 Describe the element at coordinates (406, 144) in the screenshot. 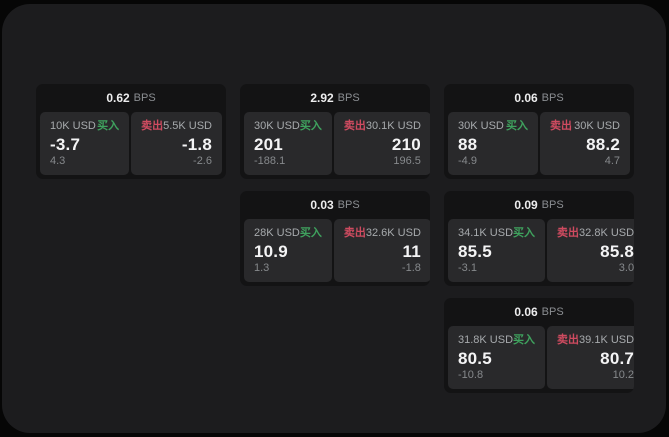

I see `sell-price: 210` at that location.